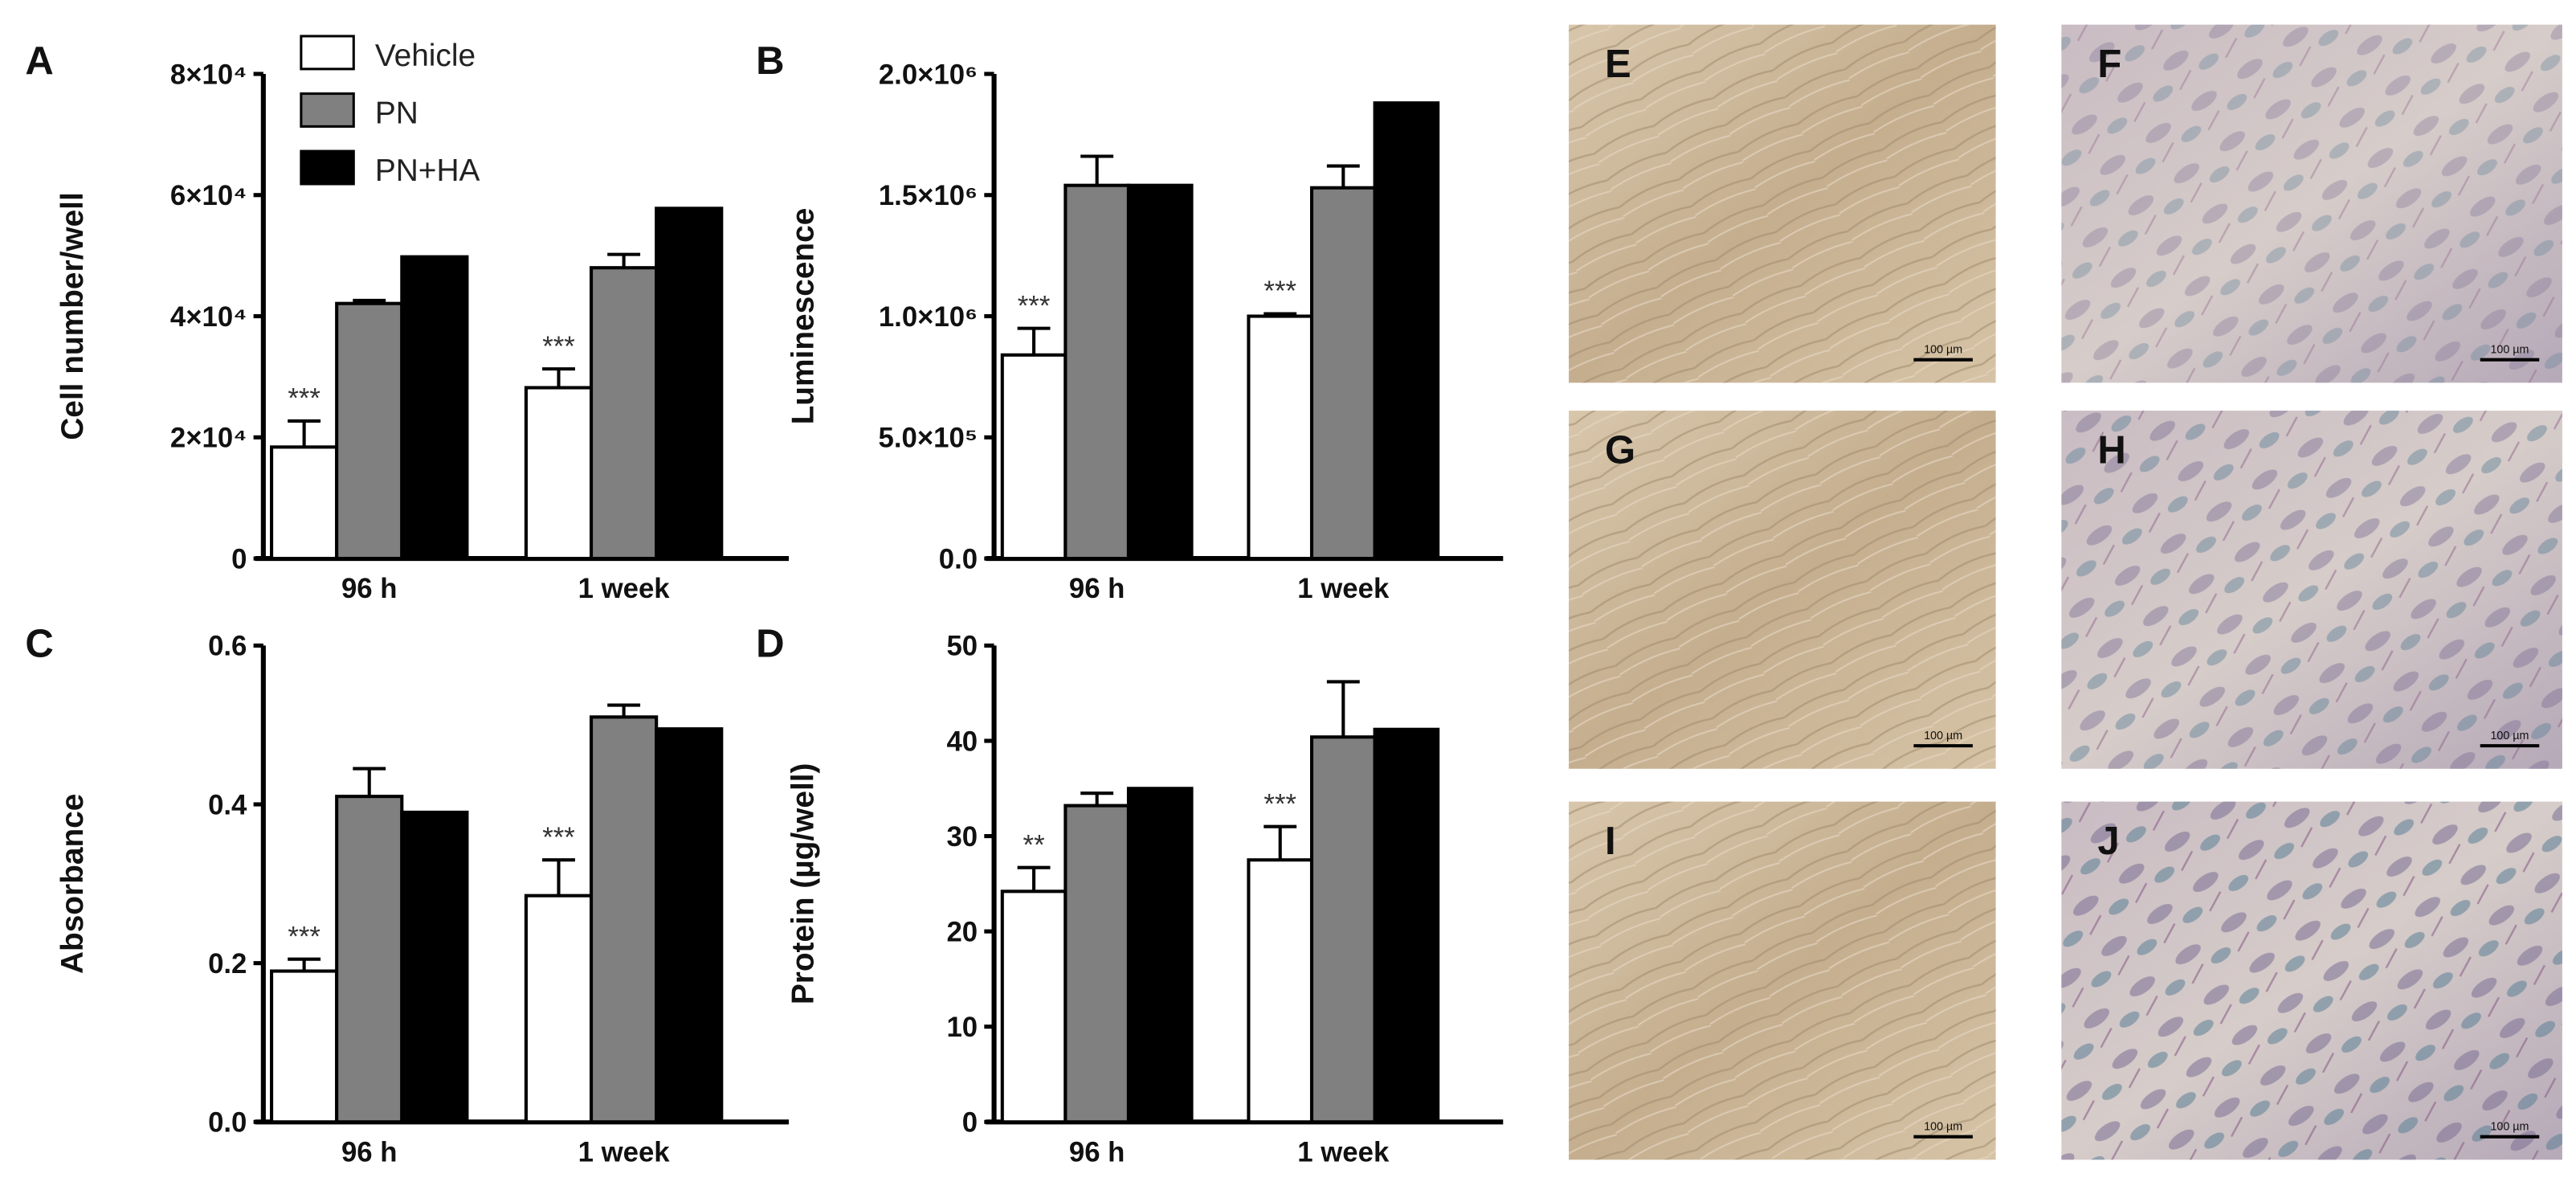  What do you see at coordinates (208, 196) in the screenshot?
I see `y-tick-label: 6×10⁴` at bounding box center [208, 196].